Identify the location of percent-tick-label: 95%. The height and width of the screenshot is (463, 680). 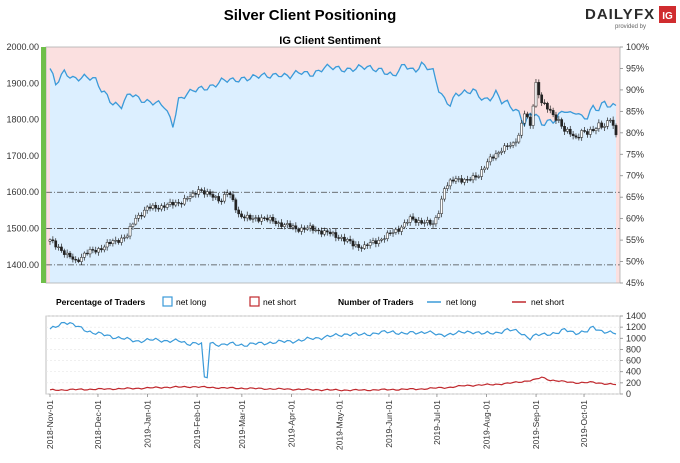
(635, 68).